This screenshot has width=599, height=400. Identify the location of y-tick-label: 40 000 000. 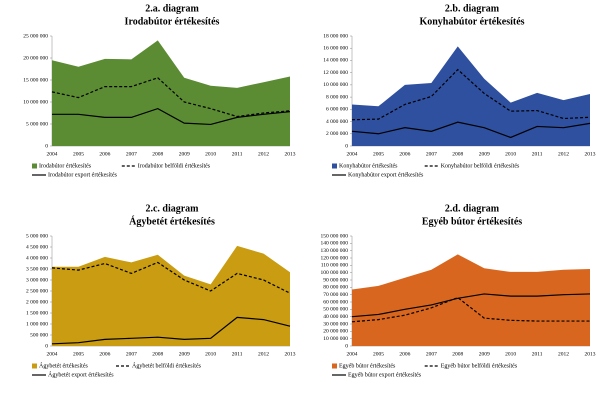
(335, 317).